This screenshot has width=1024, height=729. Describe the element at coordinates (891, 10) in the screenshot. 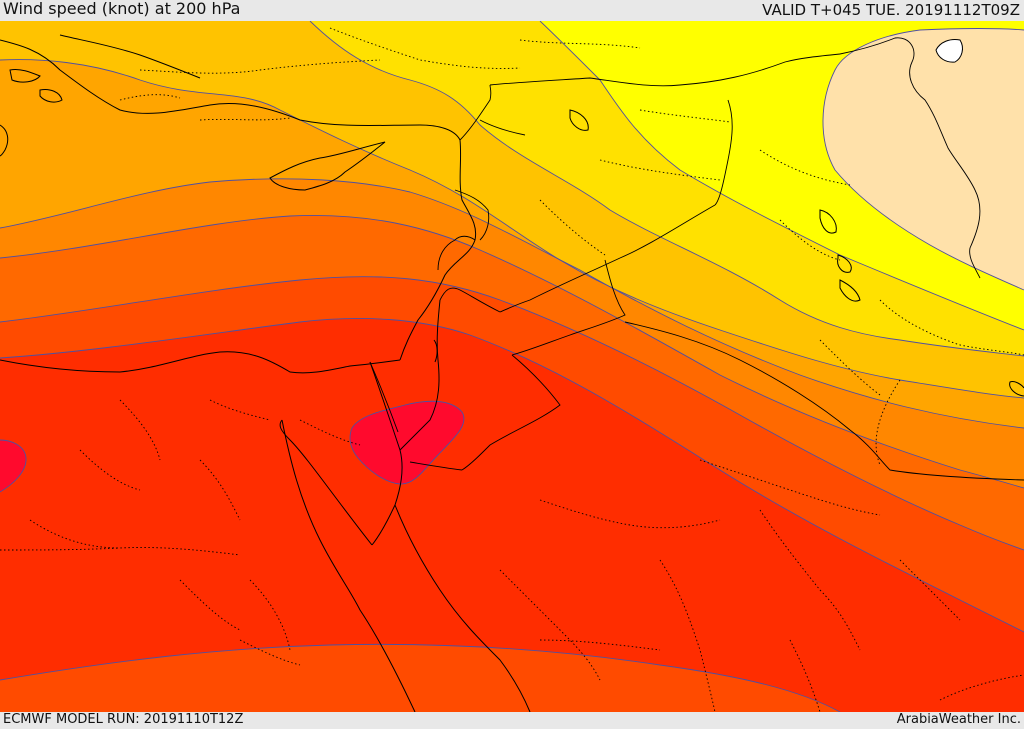

I see `valid-time: VALID T+045 TUE. 20191112T09Z` at that location.